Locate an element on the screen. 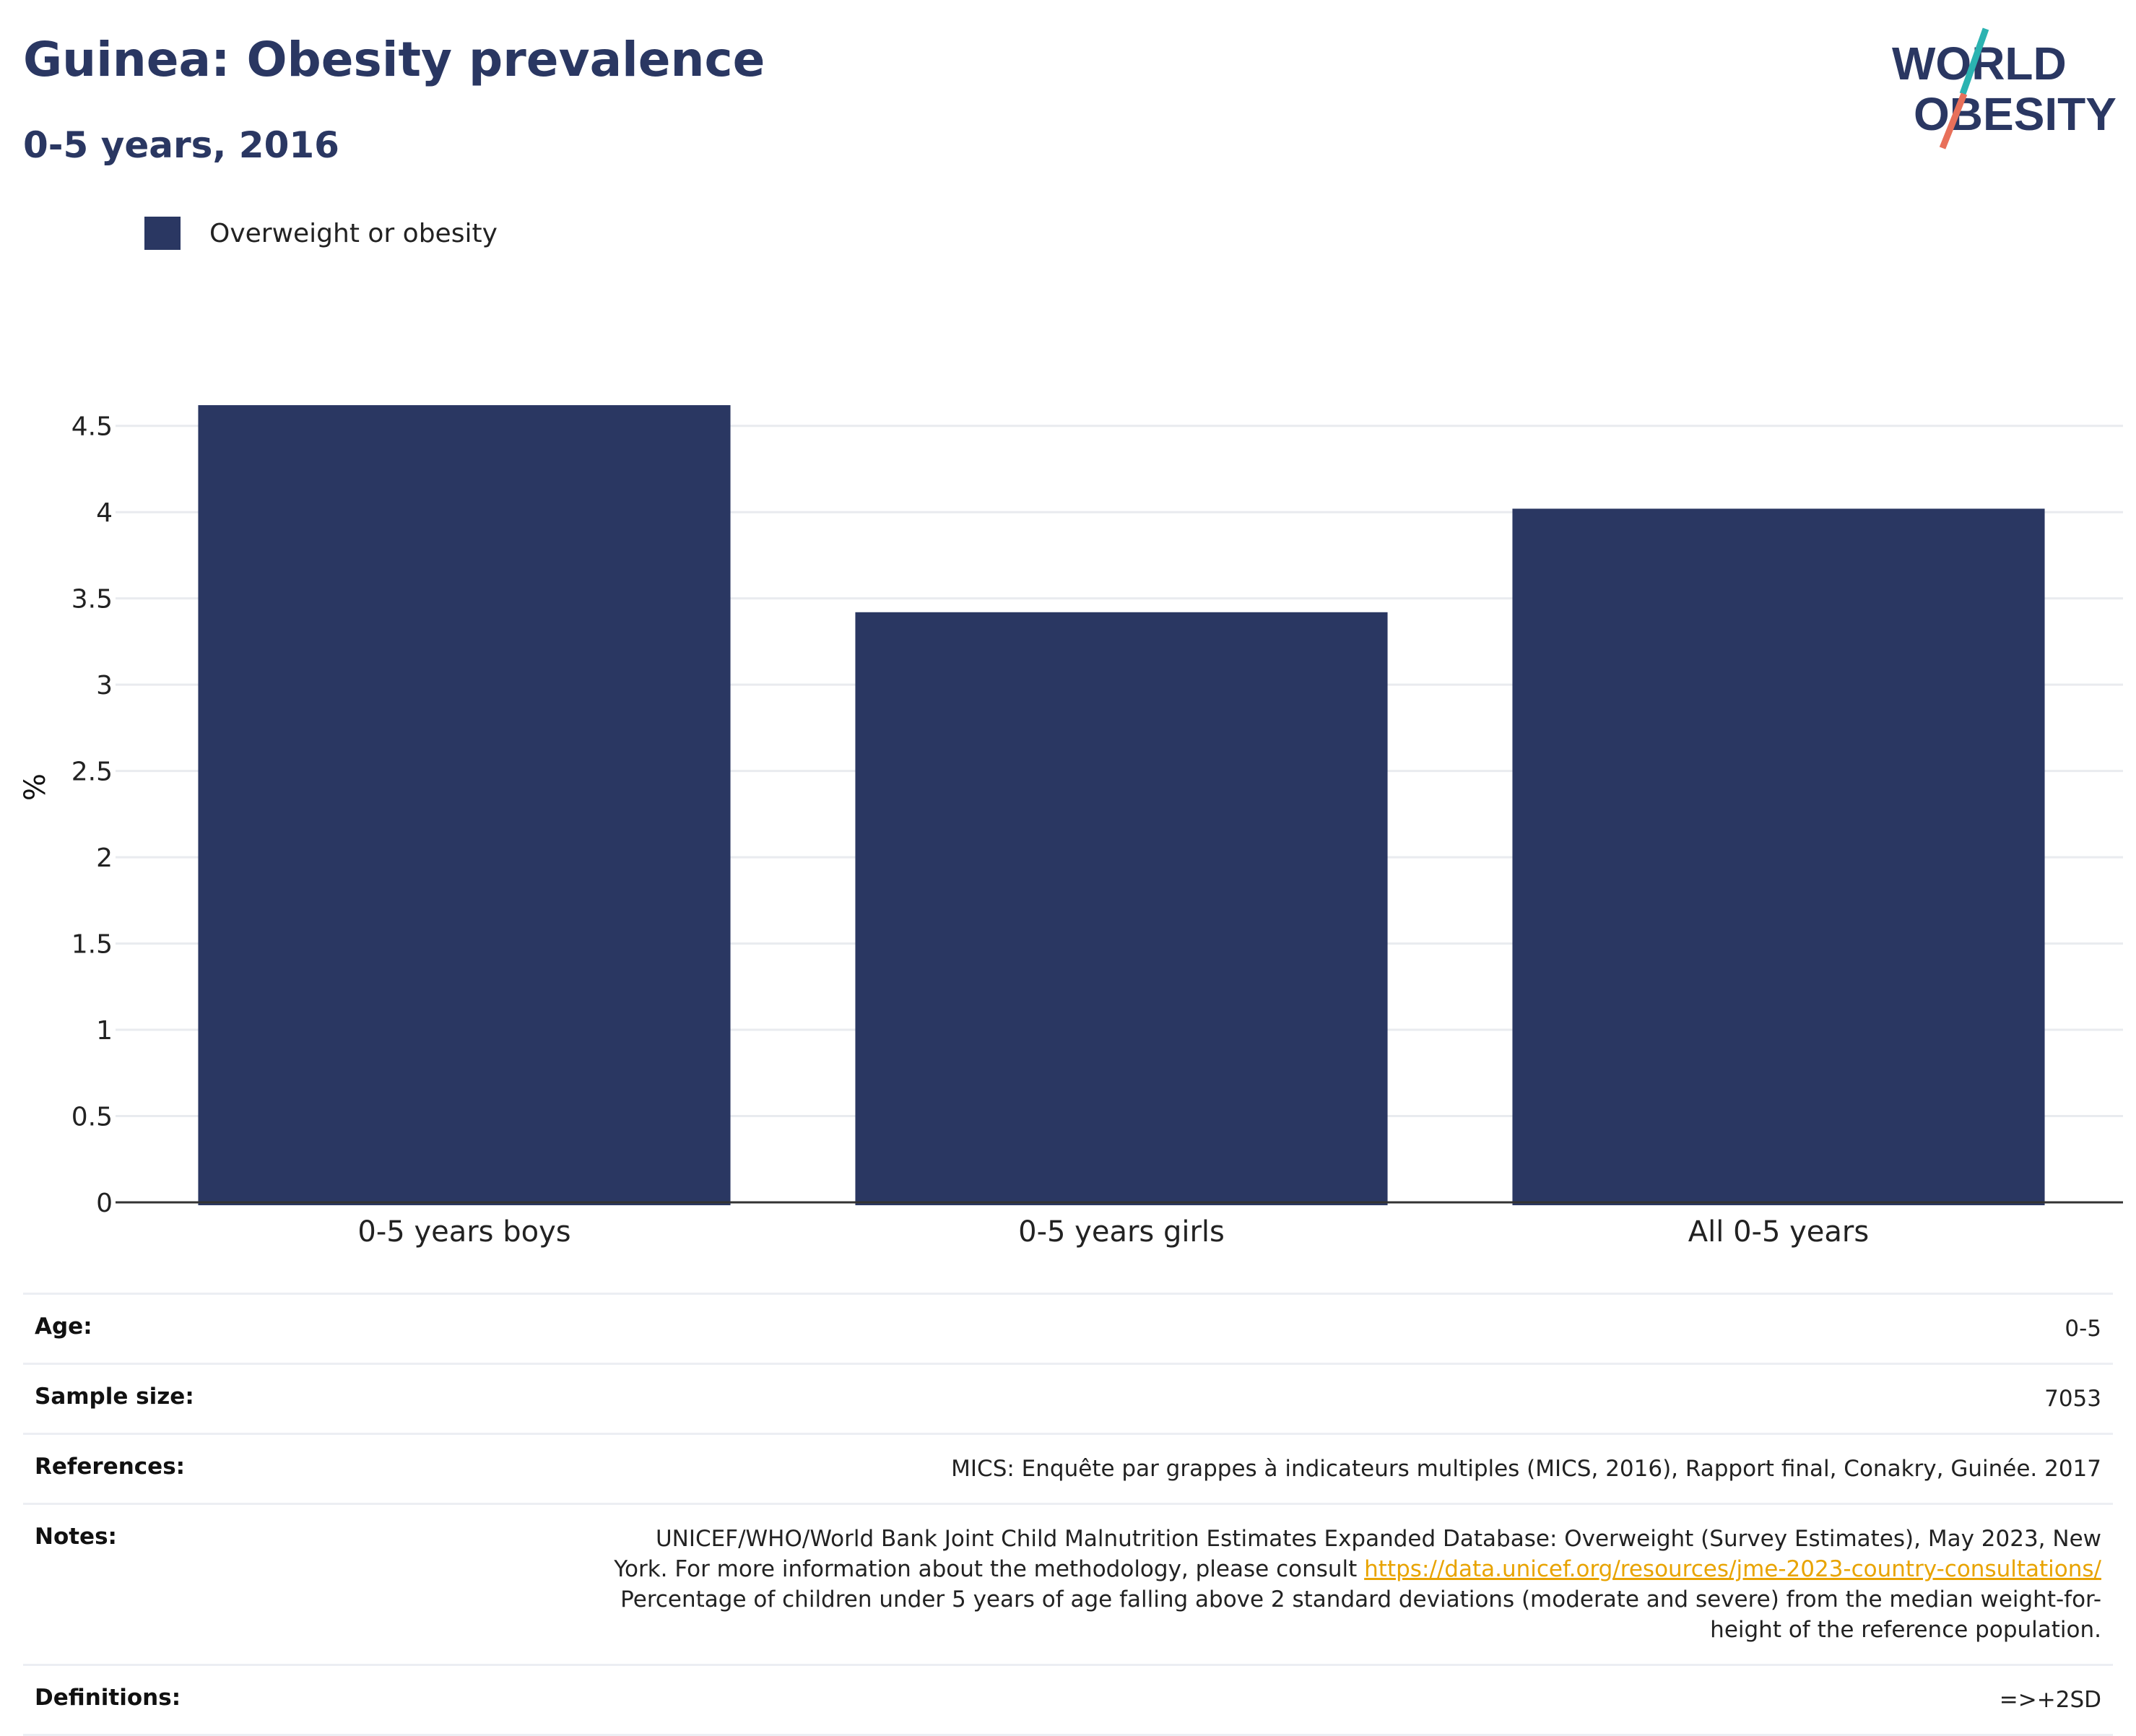 The image size is (2136, 1736). meta-definitions-label: Definitions: is located at coordinates (108, 1698).